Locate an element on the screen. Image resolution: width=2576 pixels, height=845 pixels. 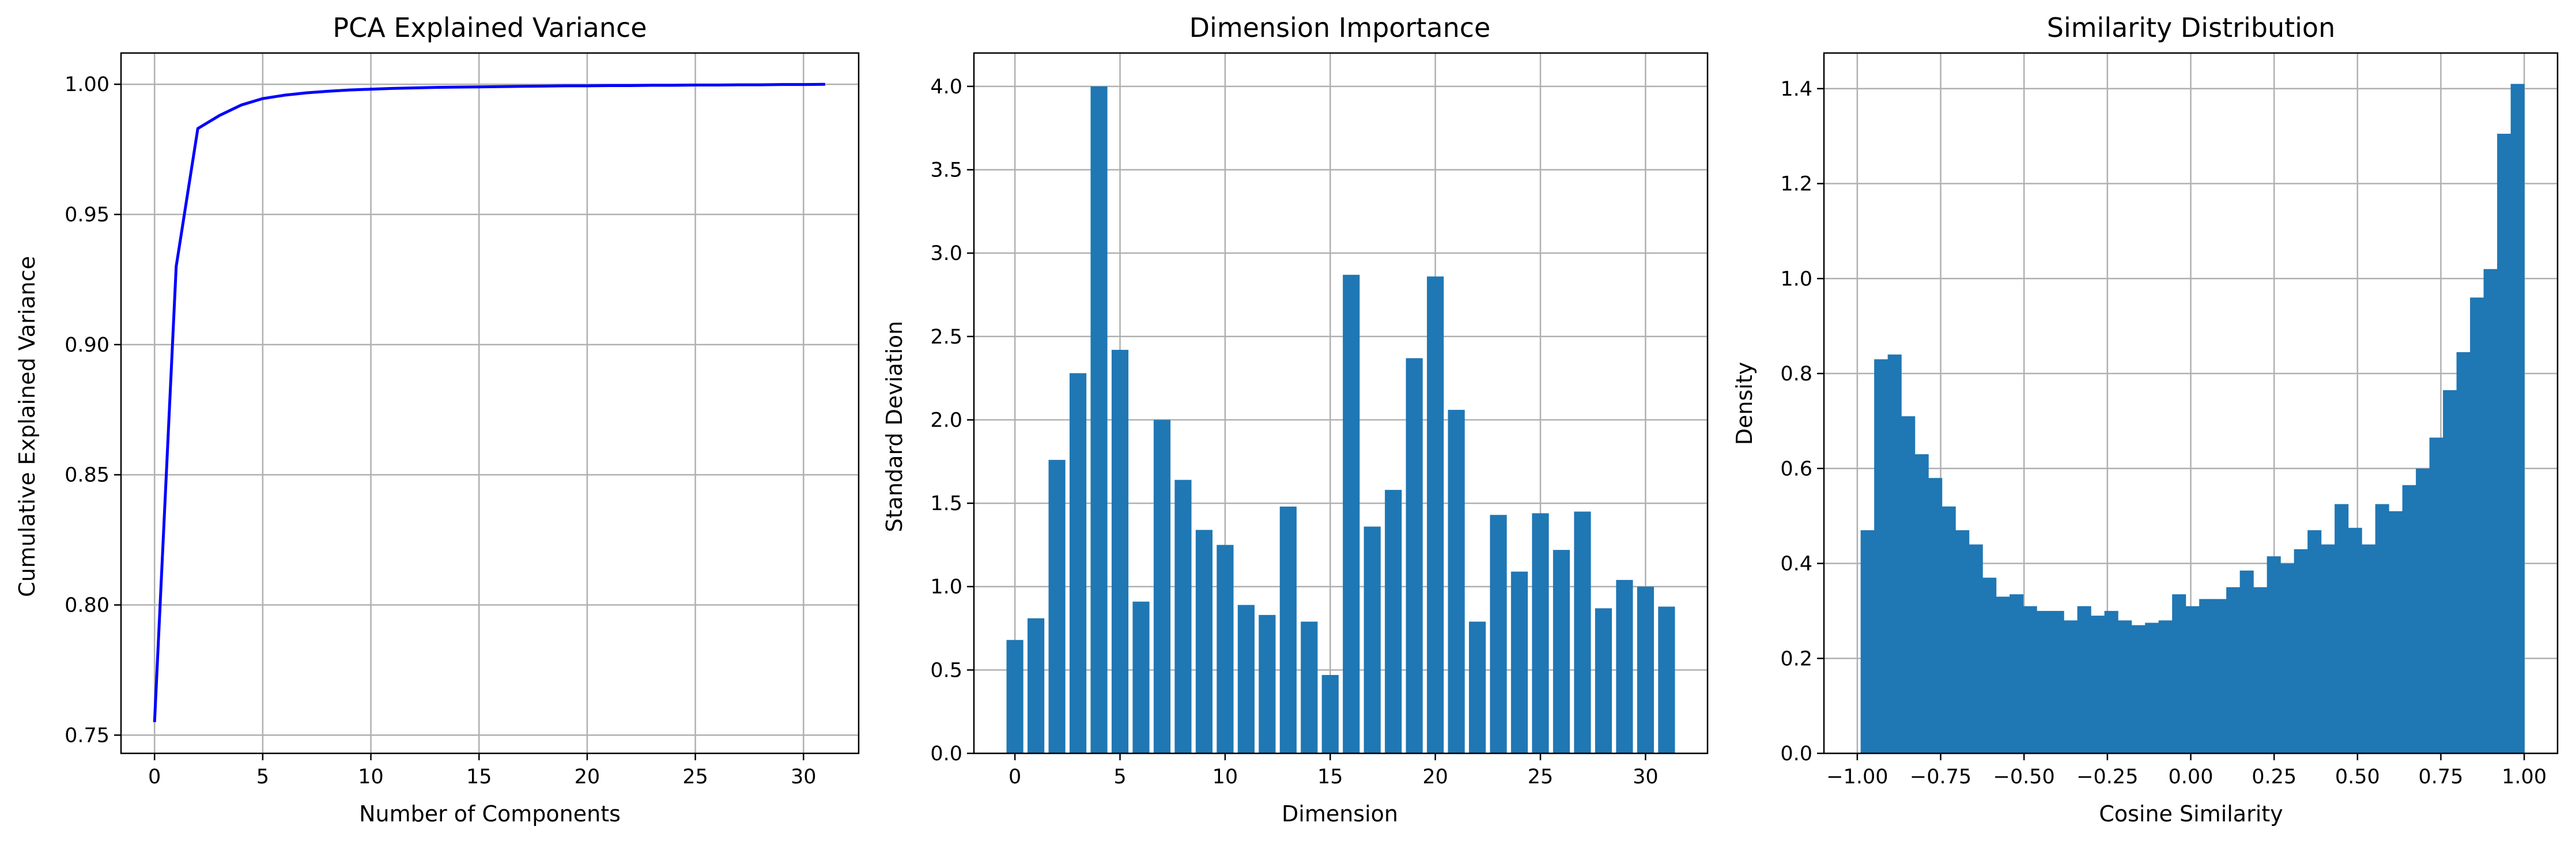
y-tick-label: 0.8 is located at coordinates (1796, 374).